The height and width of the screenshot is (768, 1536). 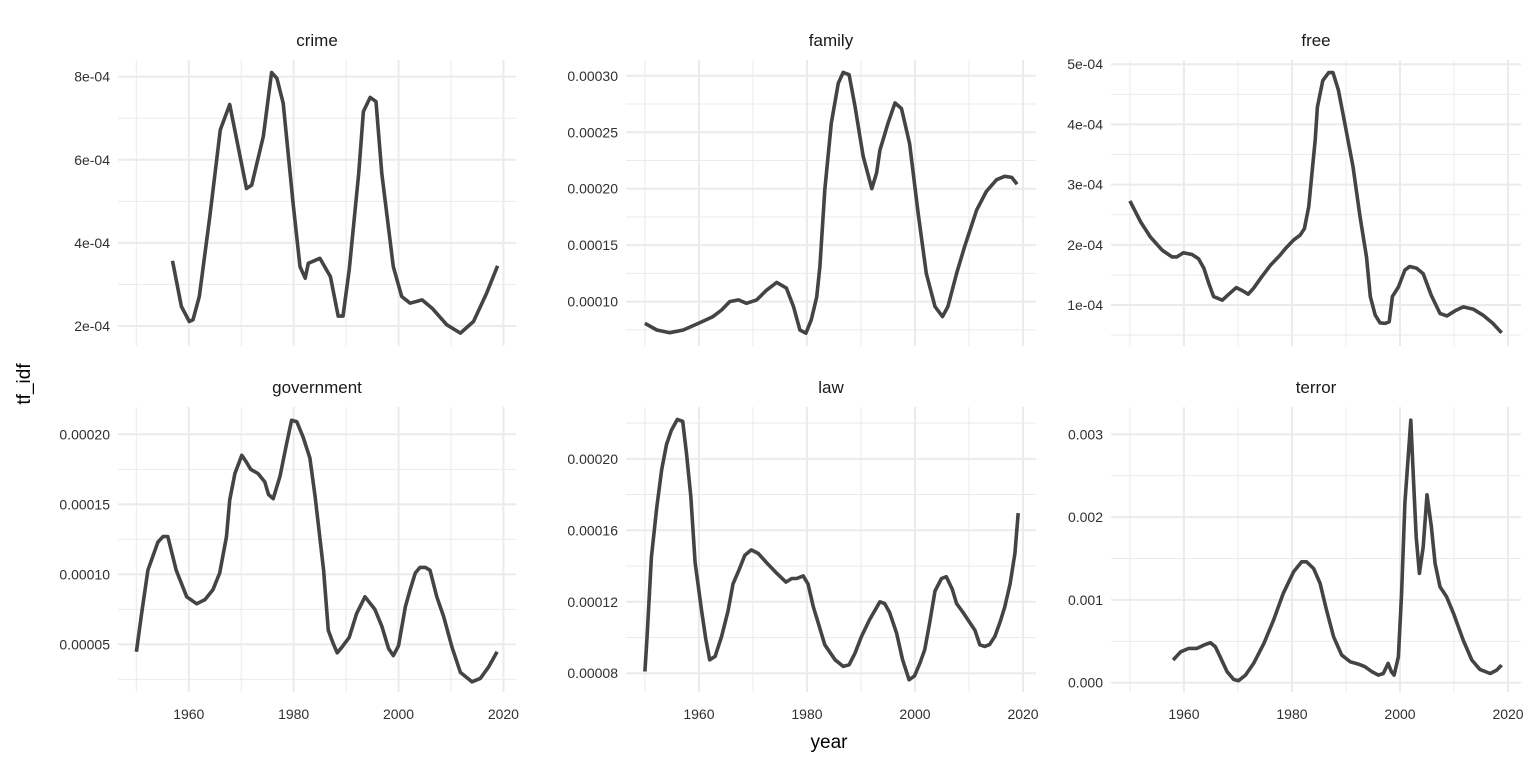 What do you see at coordinates (335, 202) in the screenshot?
I see `series-line-crime` at bounding box center [335, 202].